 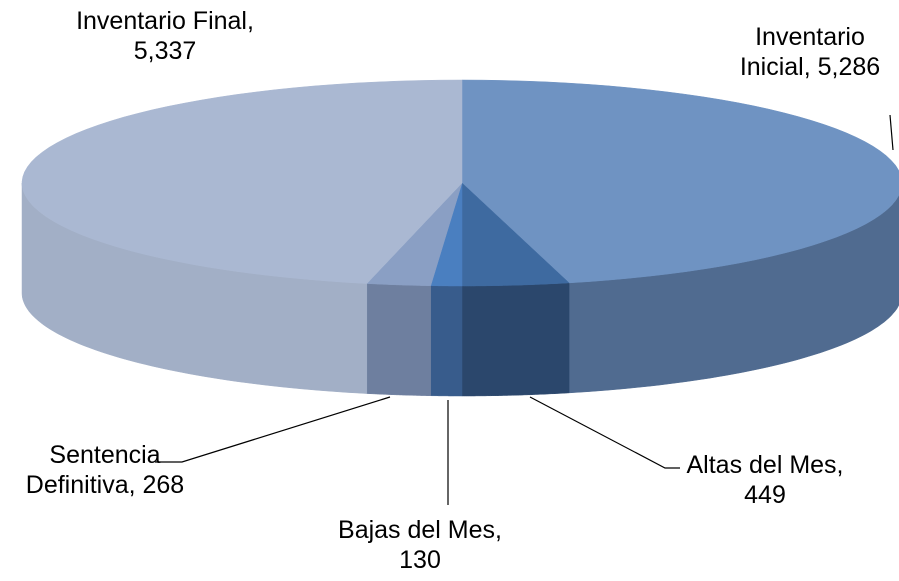 I want to click on data-label: Altas del Mes, 449, so click(x=765, y=480).